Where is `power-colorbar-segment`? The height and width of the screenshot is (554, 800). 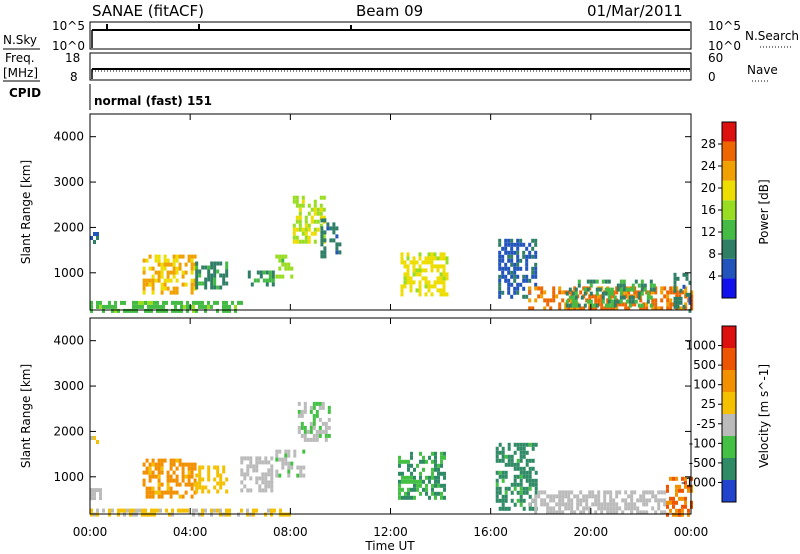 power-colorbar-segment is located at coordinates (729, 229).